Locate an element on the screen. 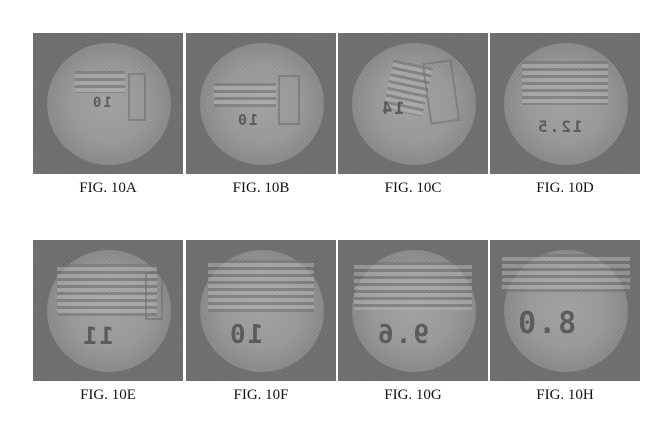 The image size is (660, 428). image-panel-10b: 10 is located at coordinates (261, 103).